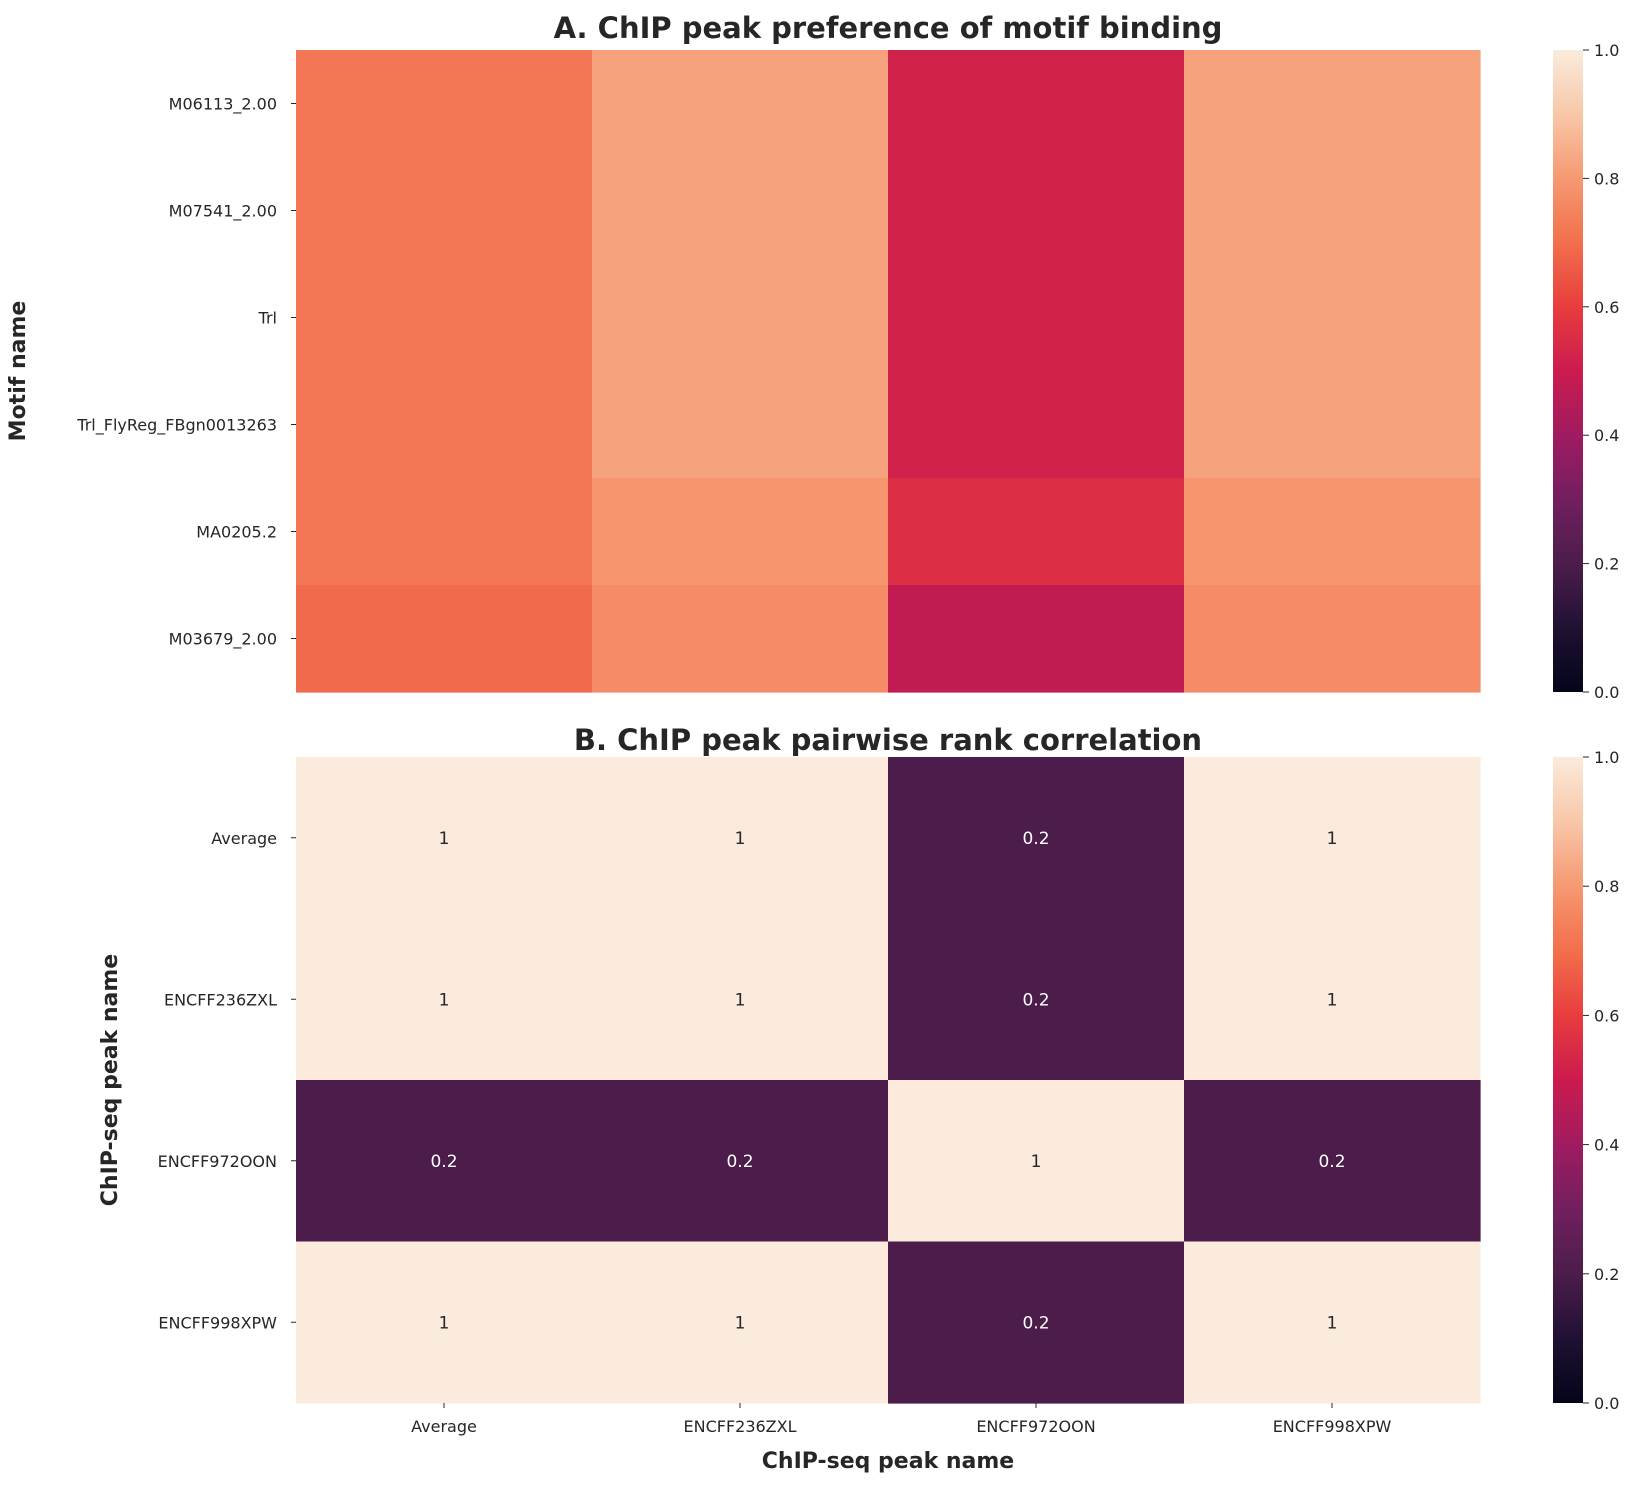 Image resolution: width=1646 pixels, height=1490 pixels. What do you see at coordinates (444, 1426) in the screenshot?
I see `panel-b-x-tick-label: Average` at bounding box center [444, 1426].